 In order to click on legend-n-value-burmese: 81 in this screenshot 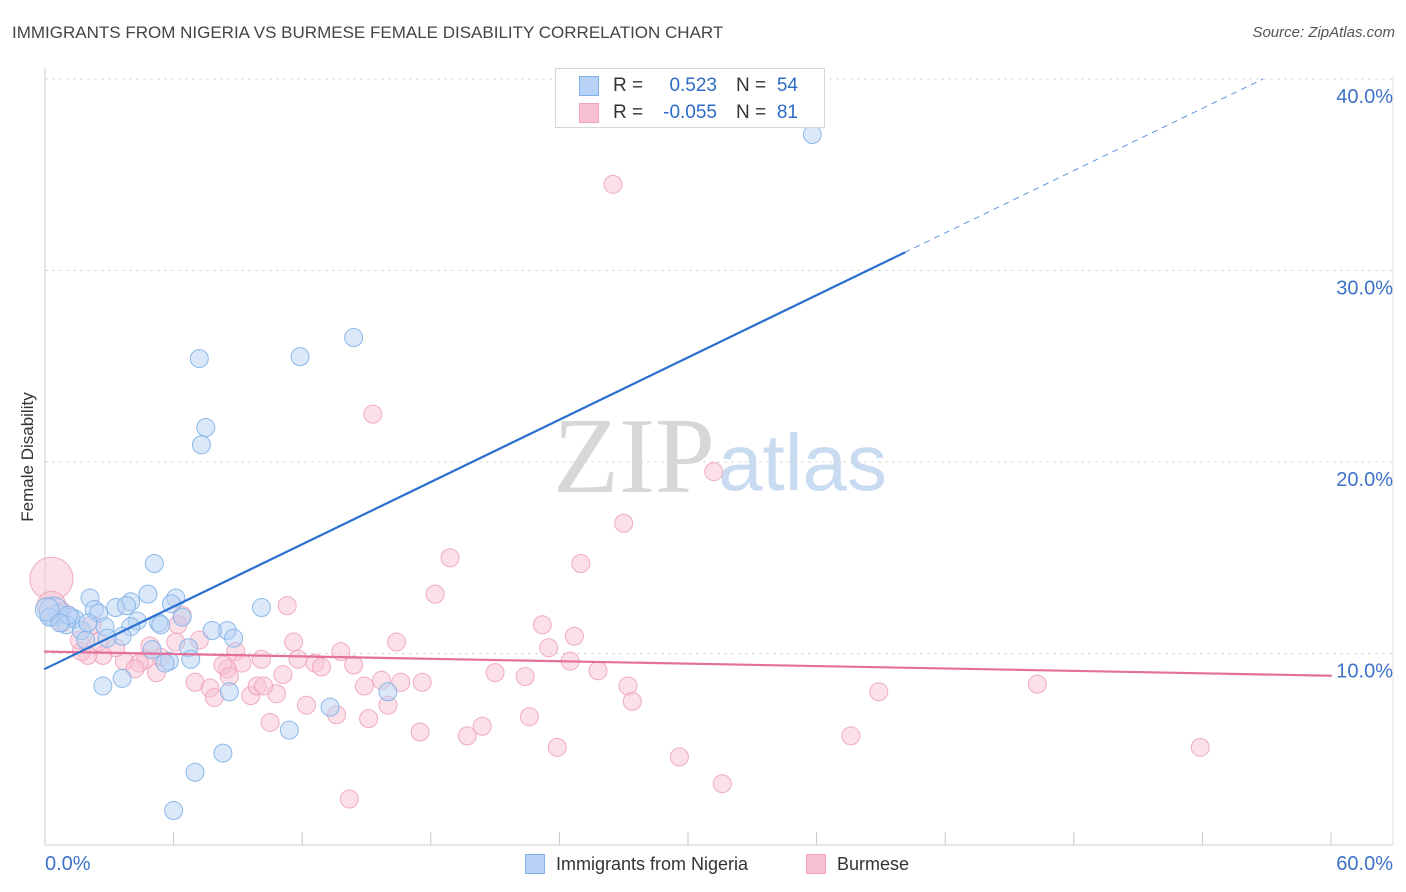, I will do `click(787, 112)`.